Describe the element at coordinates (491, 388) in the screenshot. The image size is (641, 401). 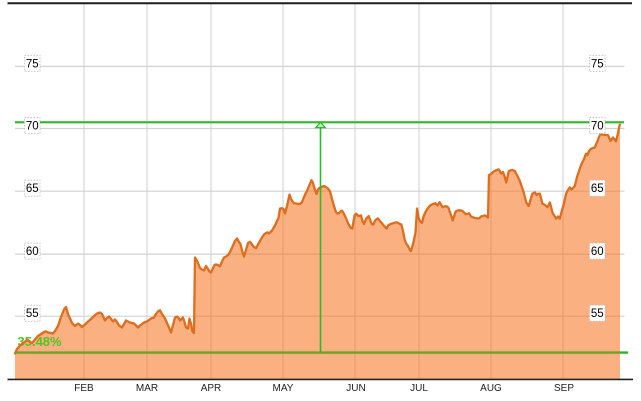
I see `svg-text: AUG` at that location.